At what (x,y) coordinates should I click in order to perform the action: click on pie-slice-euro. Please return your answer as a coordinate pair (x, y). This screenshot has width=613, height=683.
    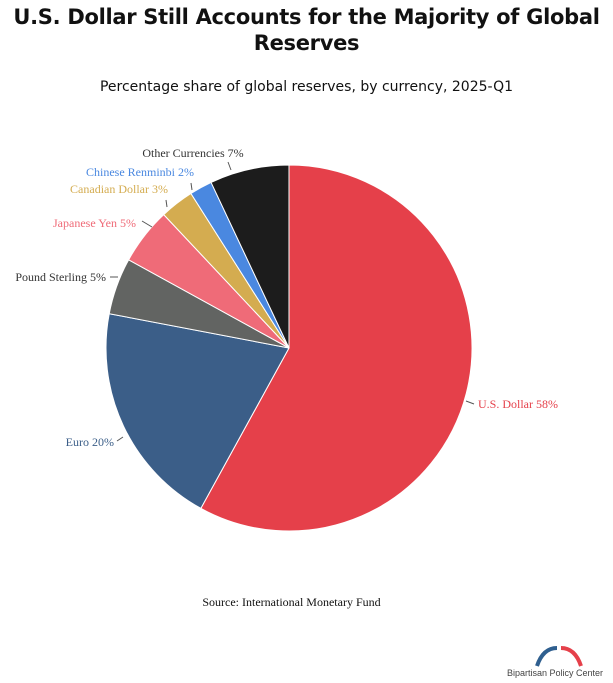
    Looking at the image, I should click on (197, 411).